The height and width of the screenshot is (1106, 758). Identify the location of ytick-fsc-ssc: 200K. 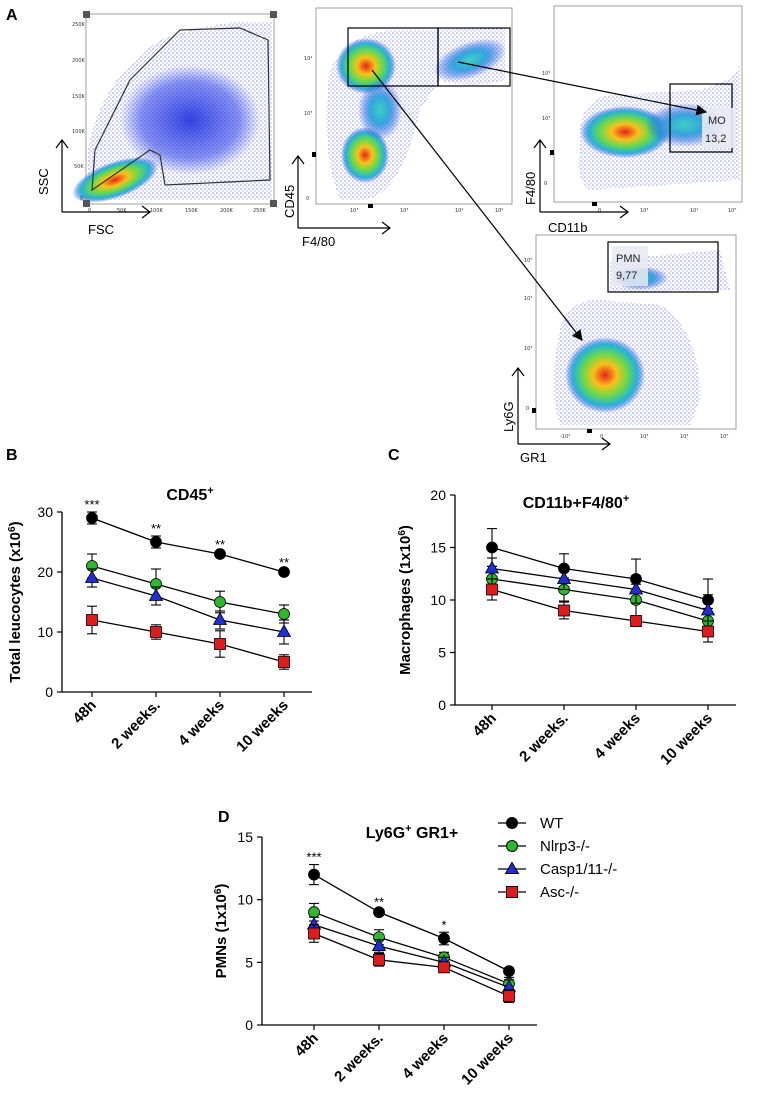
(79, 61).